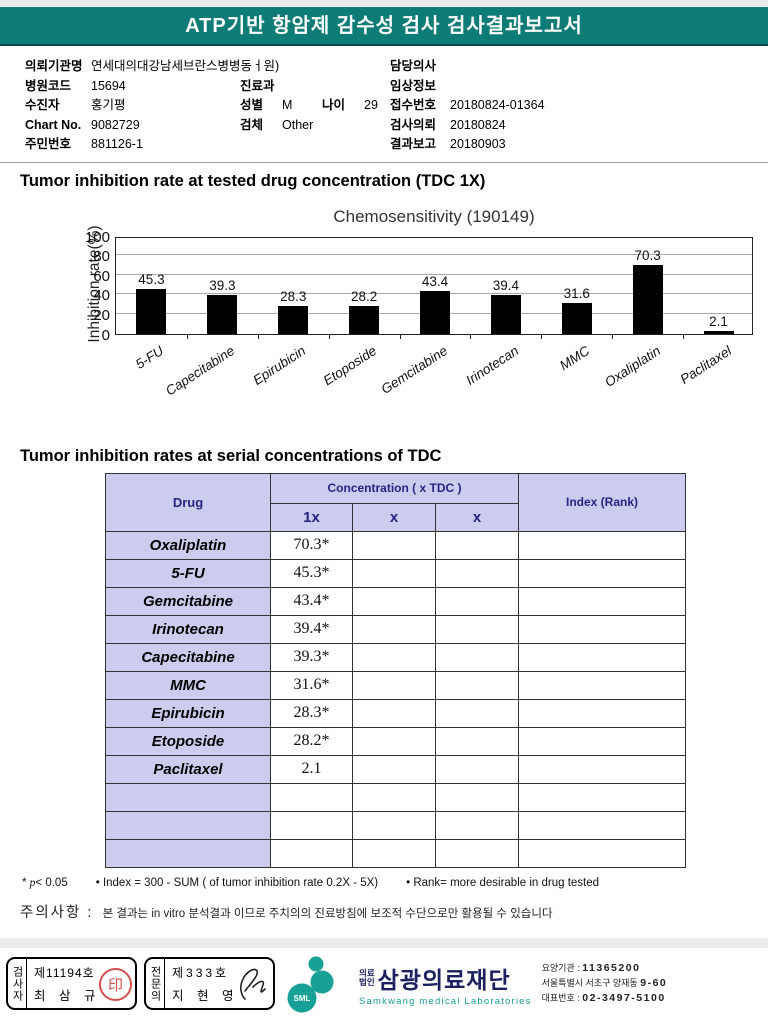 This screenshot has width=768, height=1031. Describe the element at coordinates (311, 685) in the screenshot. I see `value-cell: 31.6*` at that location.